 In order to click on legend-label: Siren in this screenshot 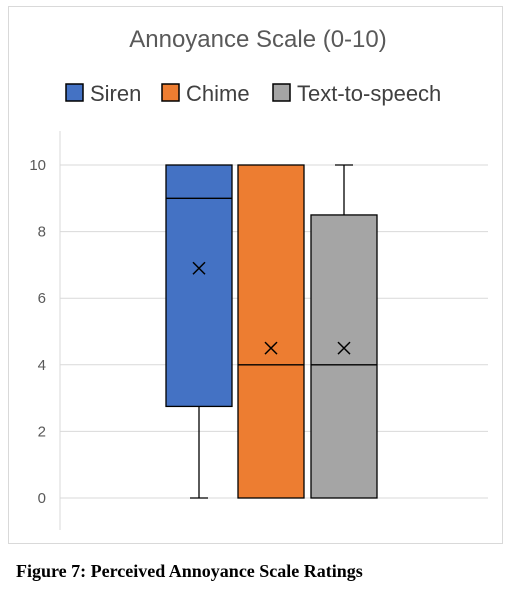, I will do `click(115, 93)`.